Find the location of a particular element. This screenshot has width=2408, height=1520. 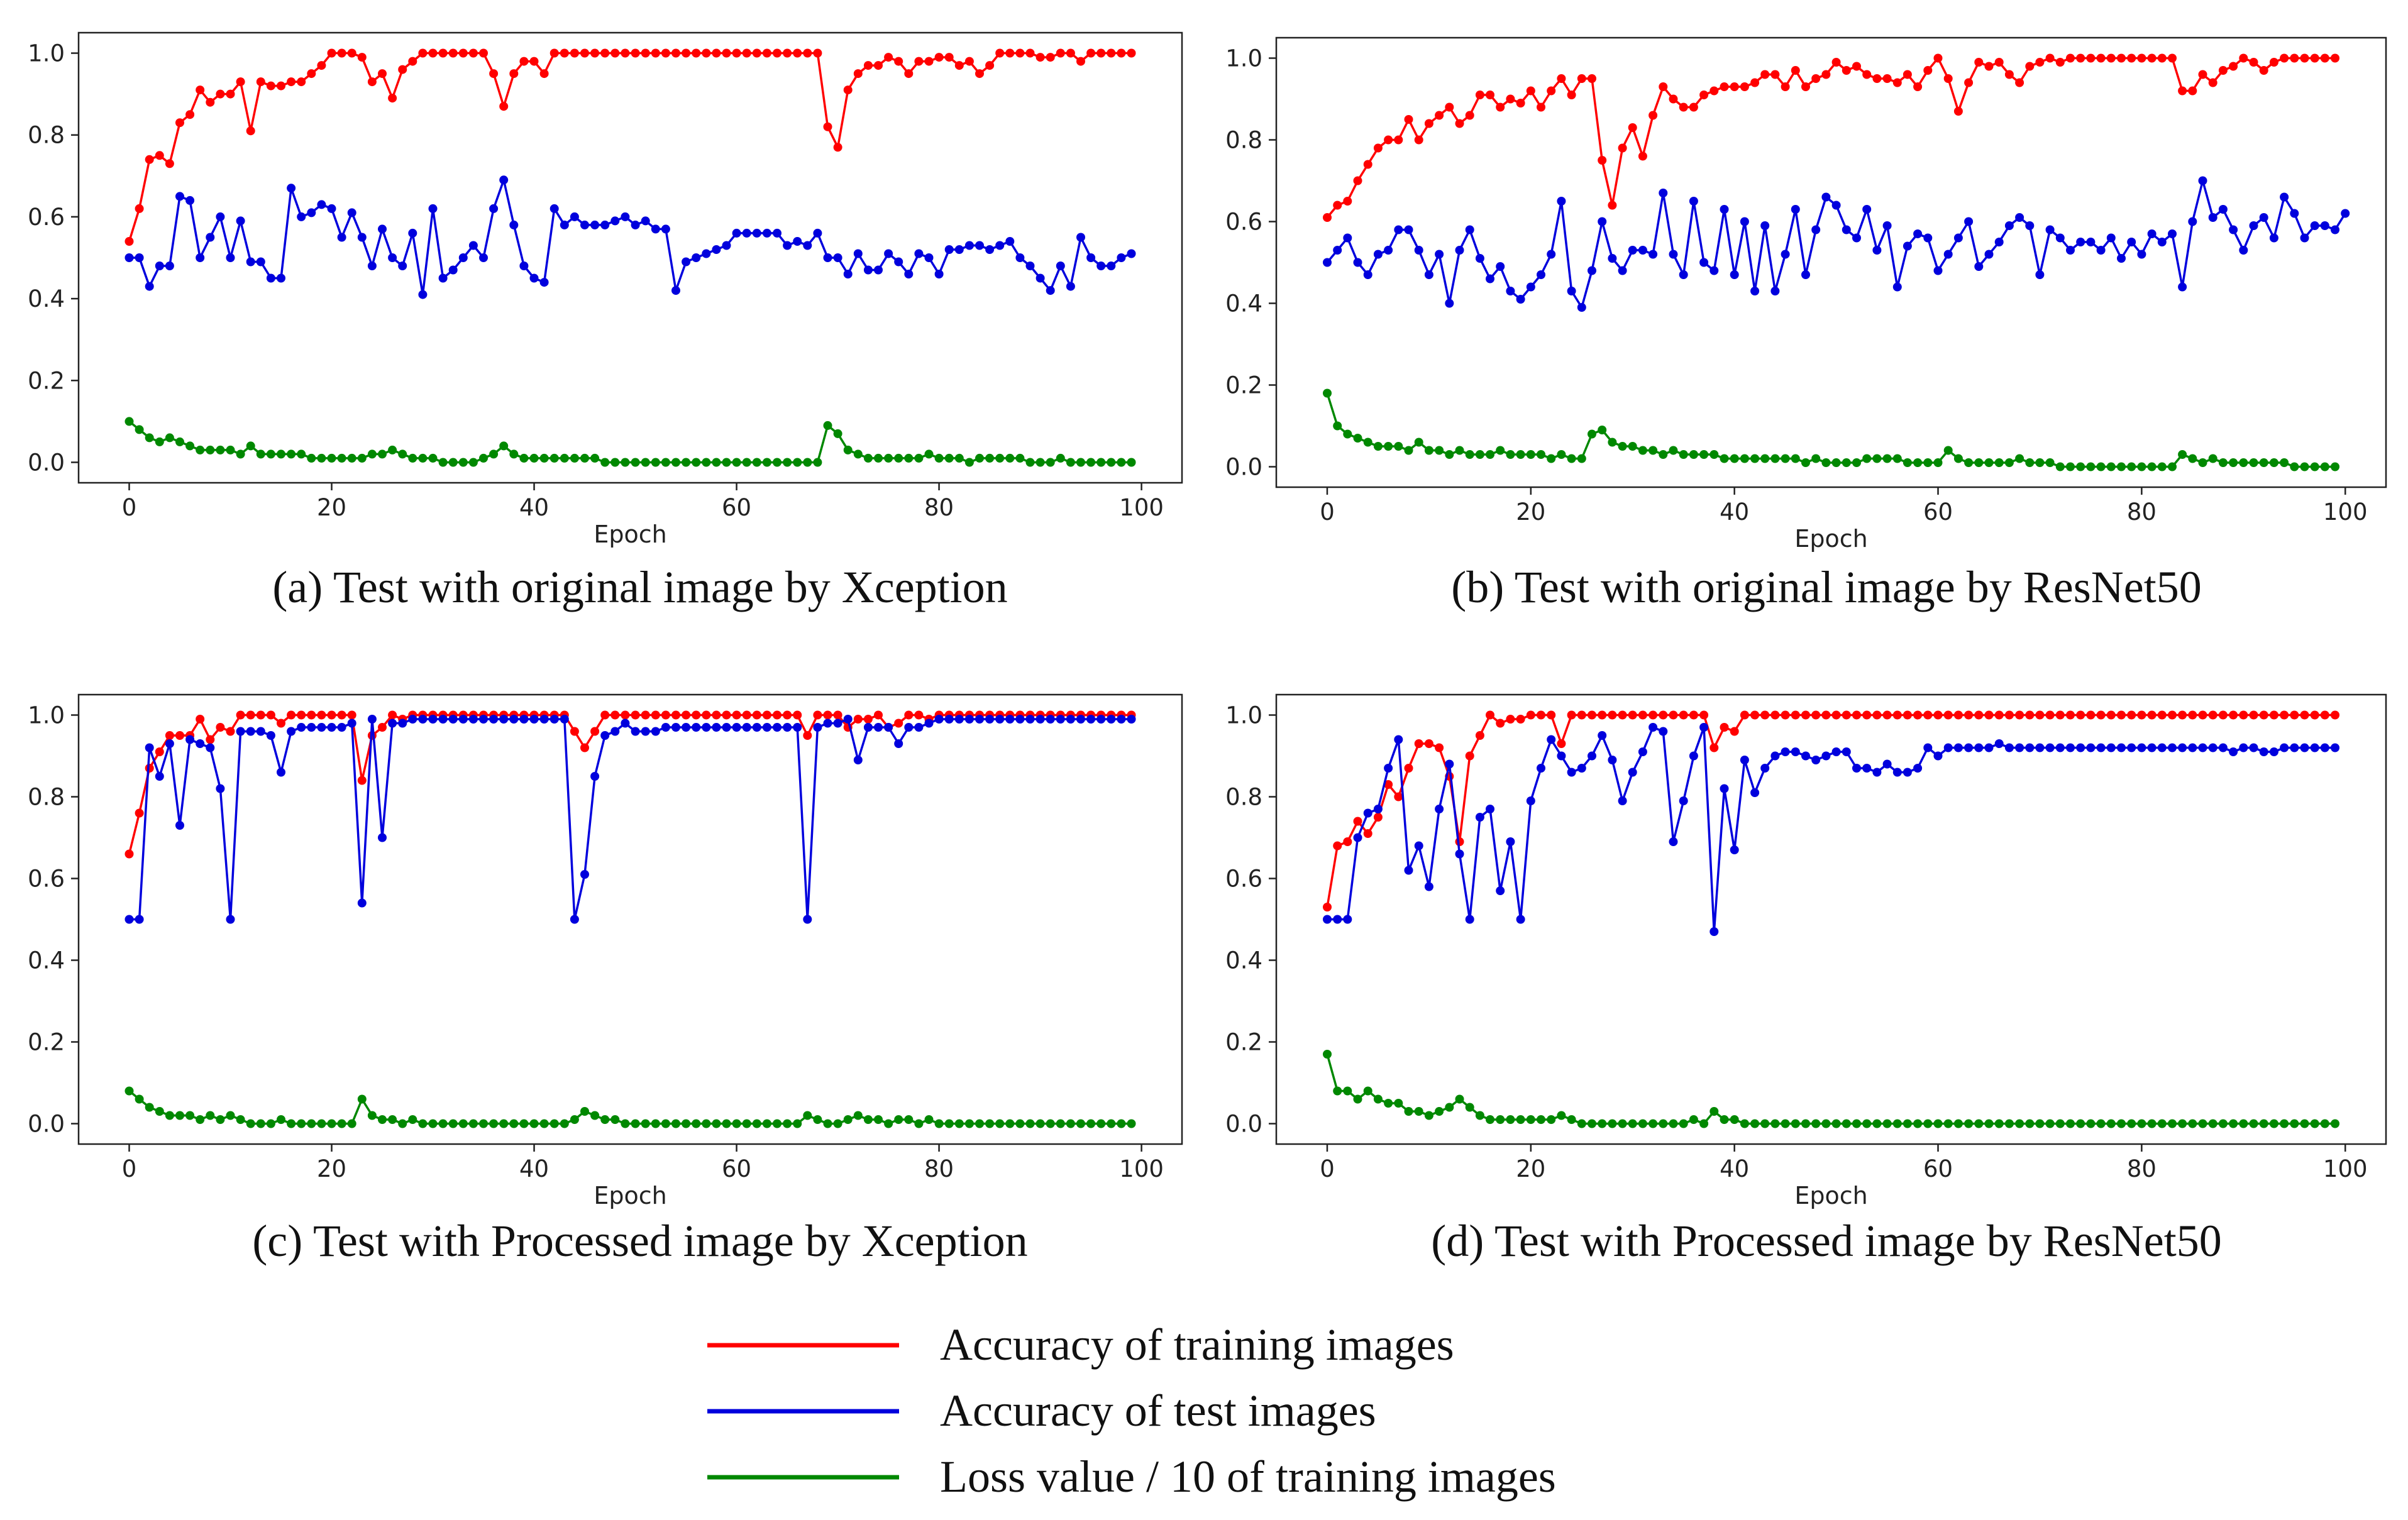

x-tick-label-d-0: 0 is located at coordinates (1327, 1169).